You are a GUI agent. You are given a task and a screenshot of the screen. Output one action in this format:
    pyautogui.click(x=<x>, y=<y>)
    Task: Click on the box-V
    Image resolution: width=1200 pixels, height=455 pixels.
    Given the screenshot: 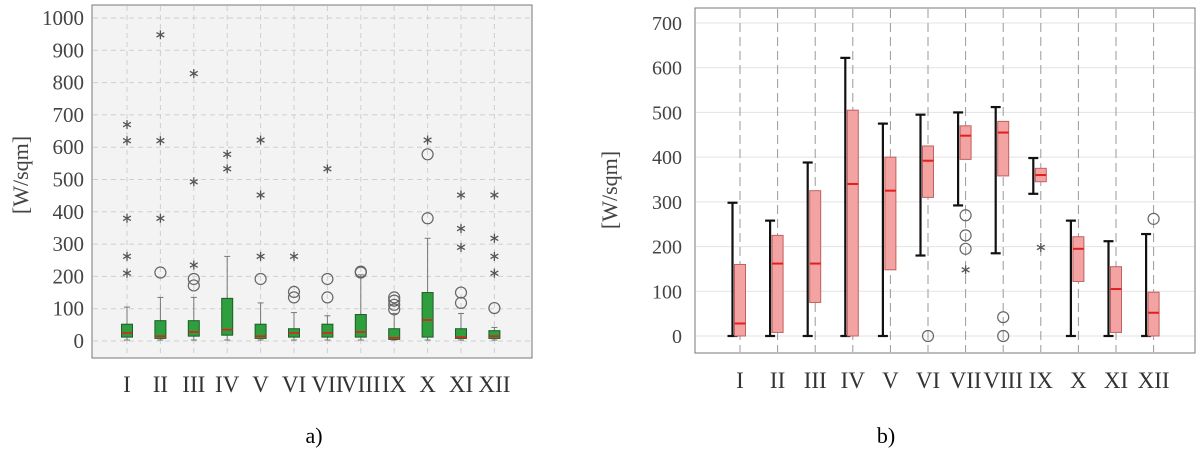 What is the action you would take?
    pyautogui.click(x=260, y=238)
    